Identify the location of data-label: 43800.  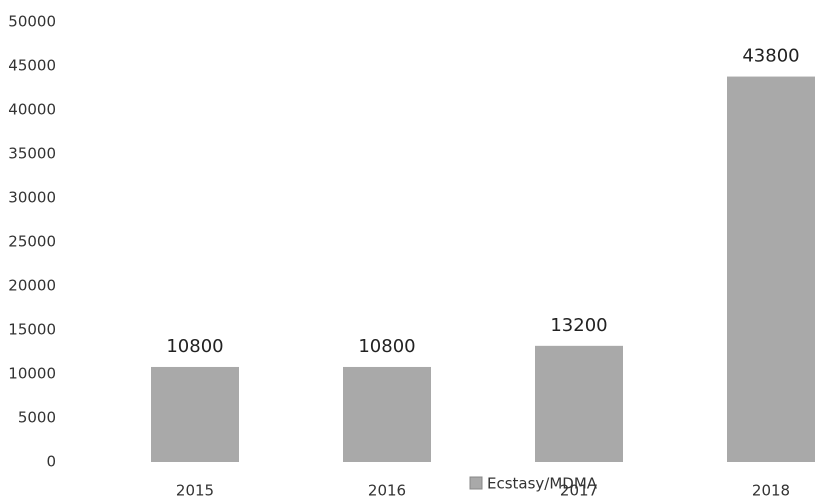
(770, 56).